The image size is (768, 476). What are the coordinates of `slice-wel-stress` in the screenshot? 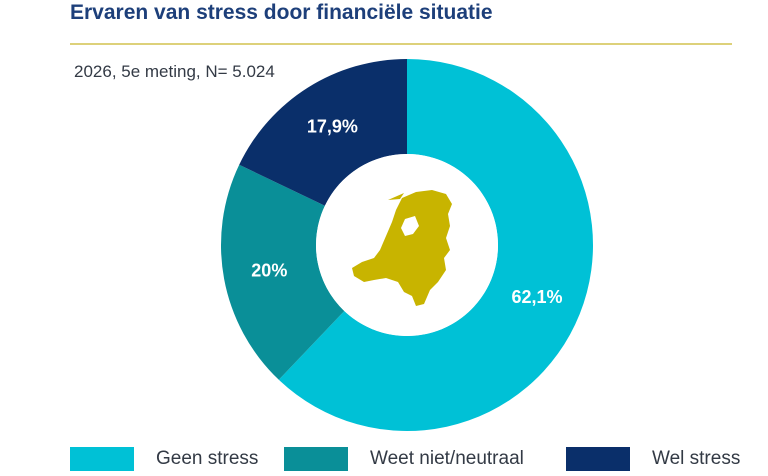 It's located at (323, 132).